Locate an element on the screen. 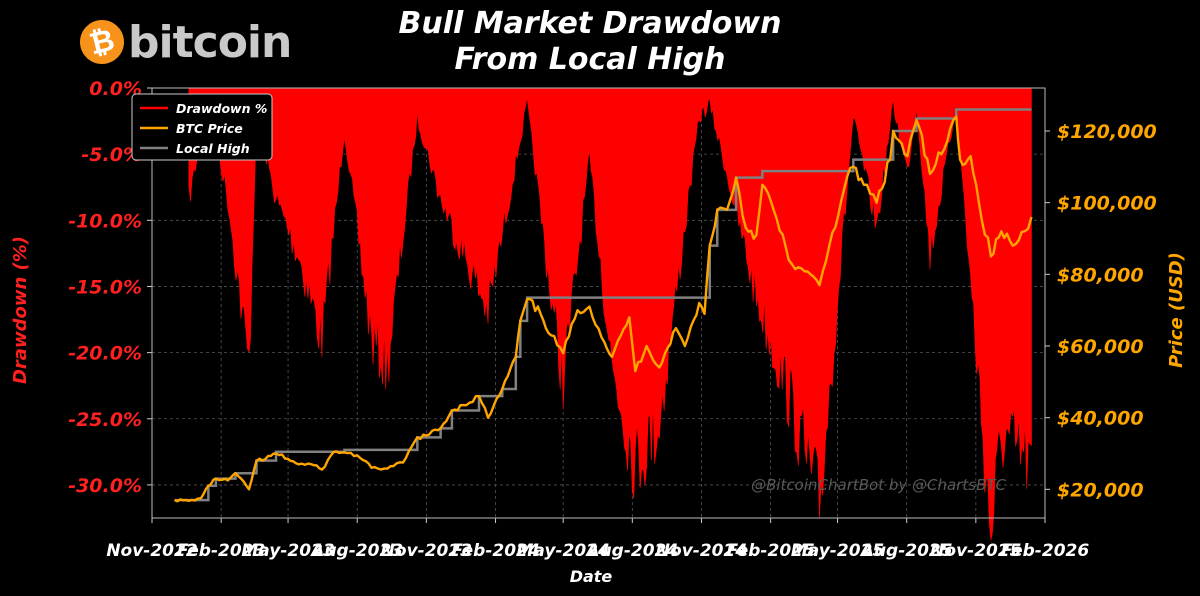  chart-title-line1: Bull Market Drawdown is located at coordinates (590, 23).